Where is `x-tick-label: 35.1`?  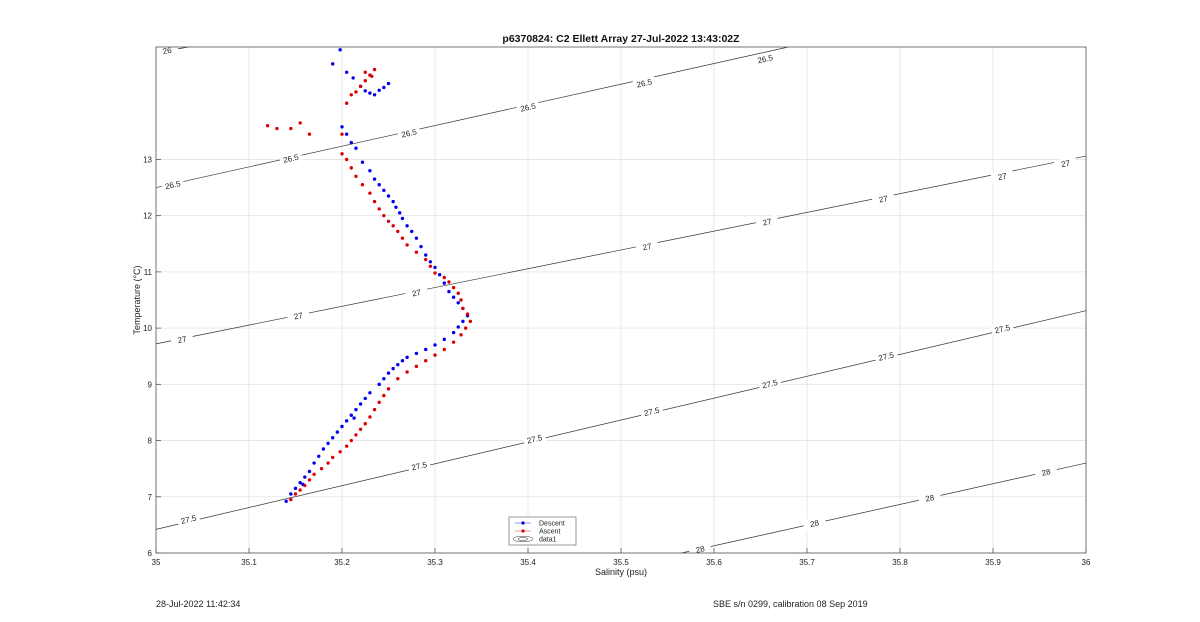 x-tick-label: 35.1 is located at coordinates (249, 562).